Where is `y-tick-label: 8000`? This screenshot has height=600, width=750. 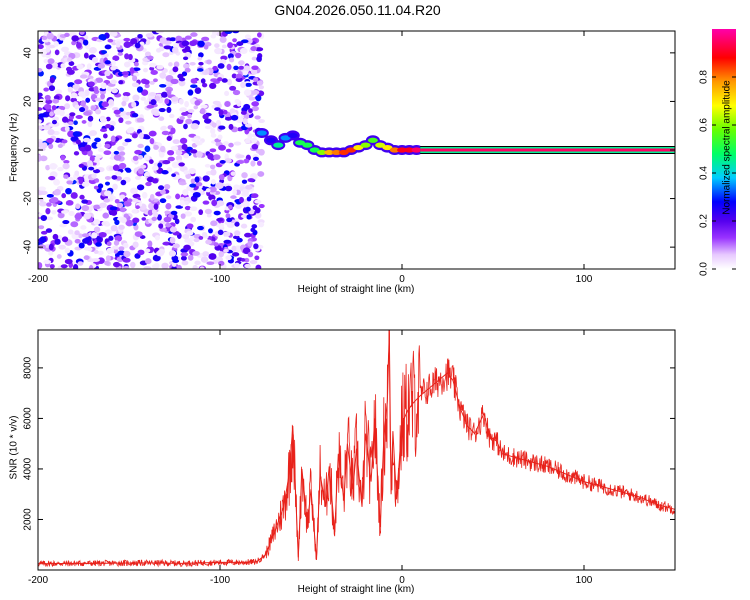 y-tick-label: 8000 is located at coordinates (28, 367).